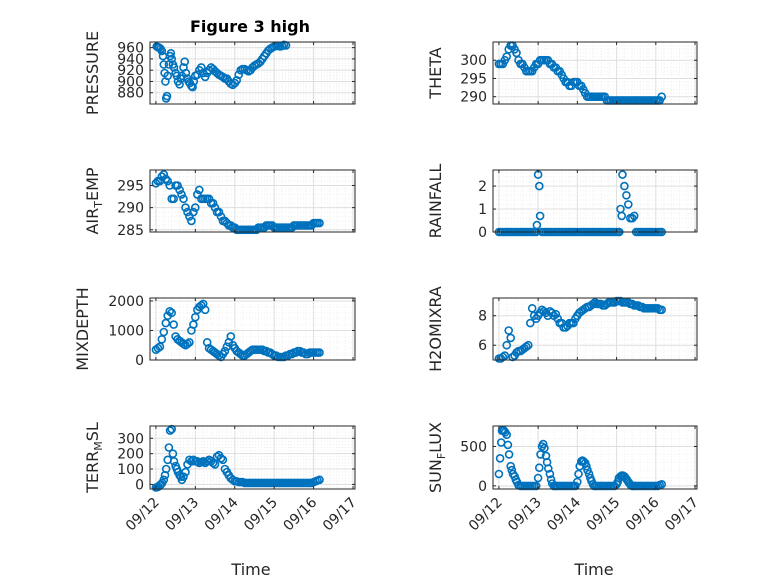 This screenshot has height=583, width=778. I want to click on subplot-h2omixra: 6 8 H2OMIXRA, so click(562, 329).